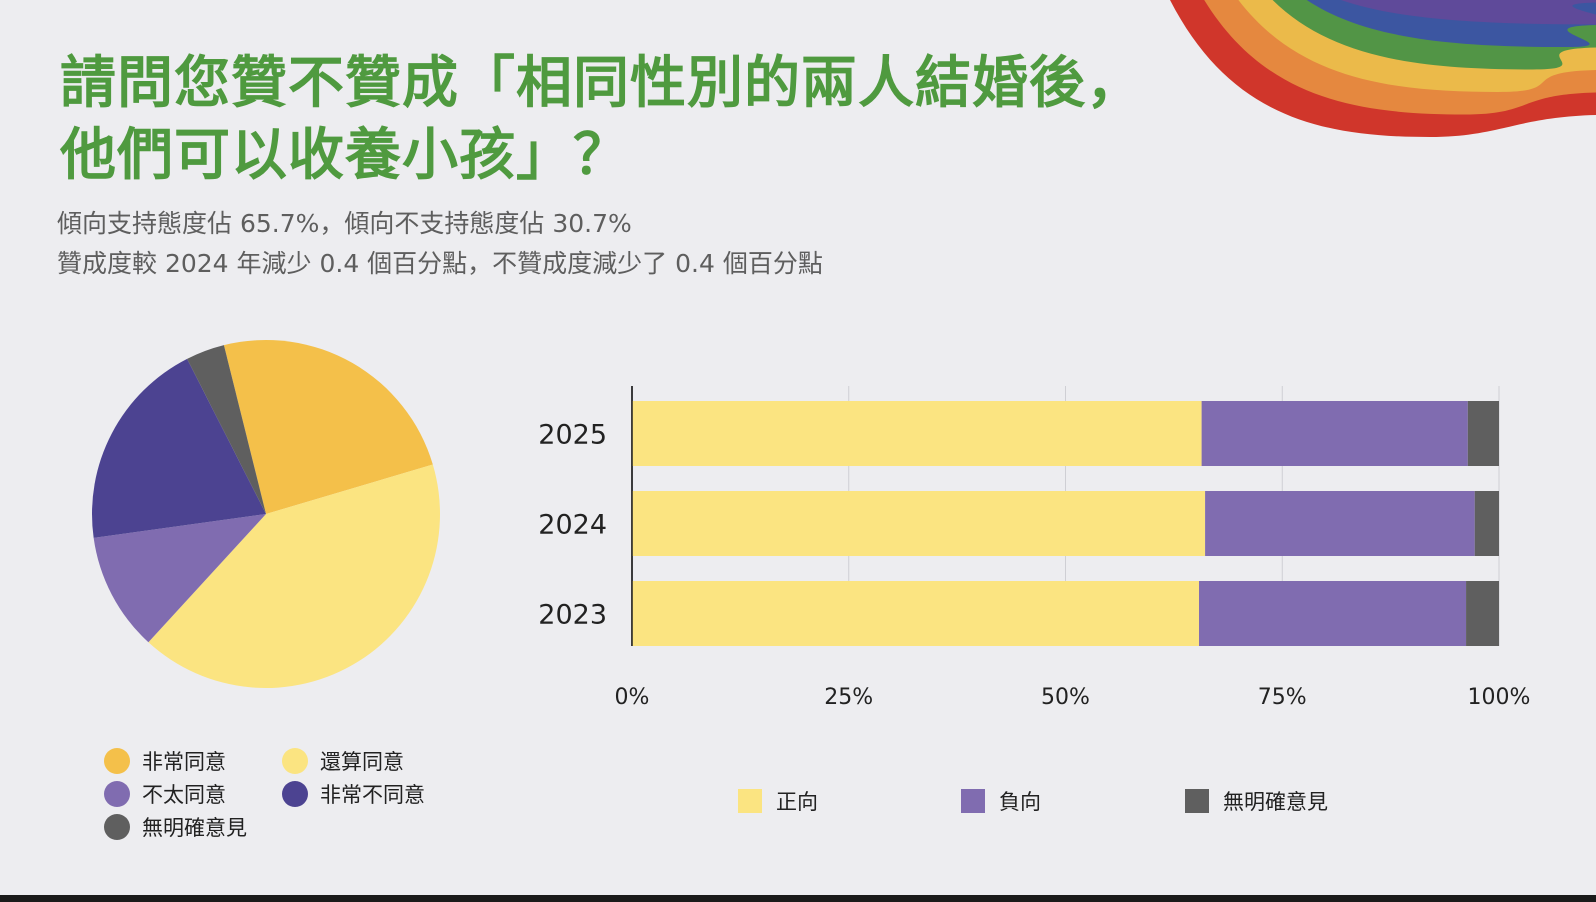 Image resolution: width=1596 pixels, height=902 pixels. Describe the element at coordinates (184, 795) in the screenshot. I see `legend-label: 不太同意` at that location.